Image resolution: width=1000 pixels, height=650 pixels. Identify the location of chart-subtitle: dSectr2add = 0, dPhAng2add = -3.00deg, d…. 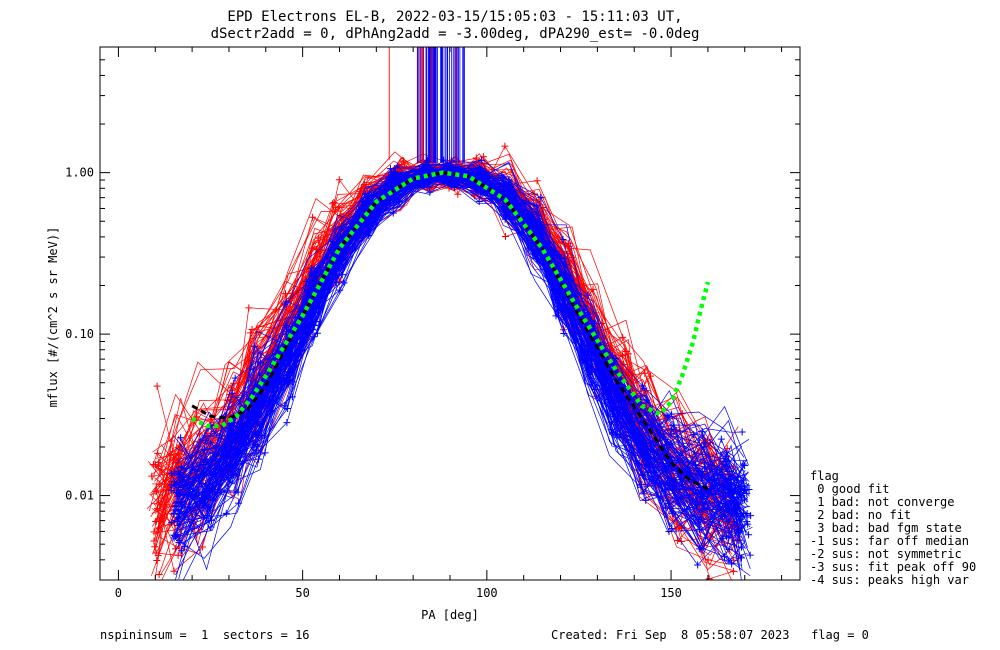
(455, 34).